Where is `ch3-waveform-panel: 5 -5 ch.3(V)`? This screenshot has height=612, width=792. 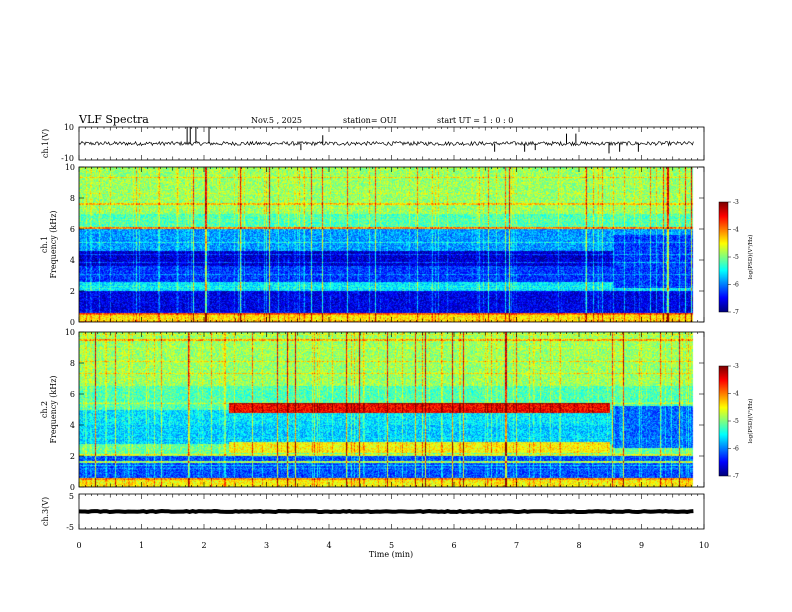
ch3-waveform-panel: 5 -5 ch.3(V) is located at coordinates (373, 512).